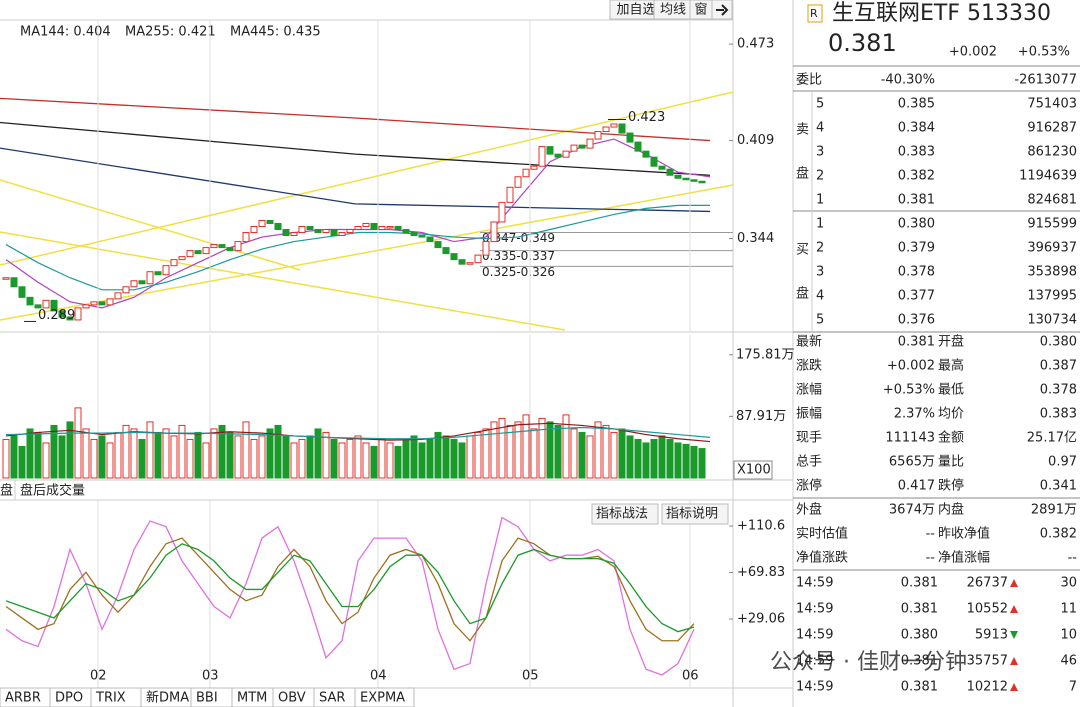  I want to click on value: 0.97, so click(1062, 462).